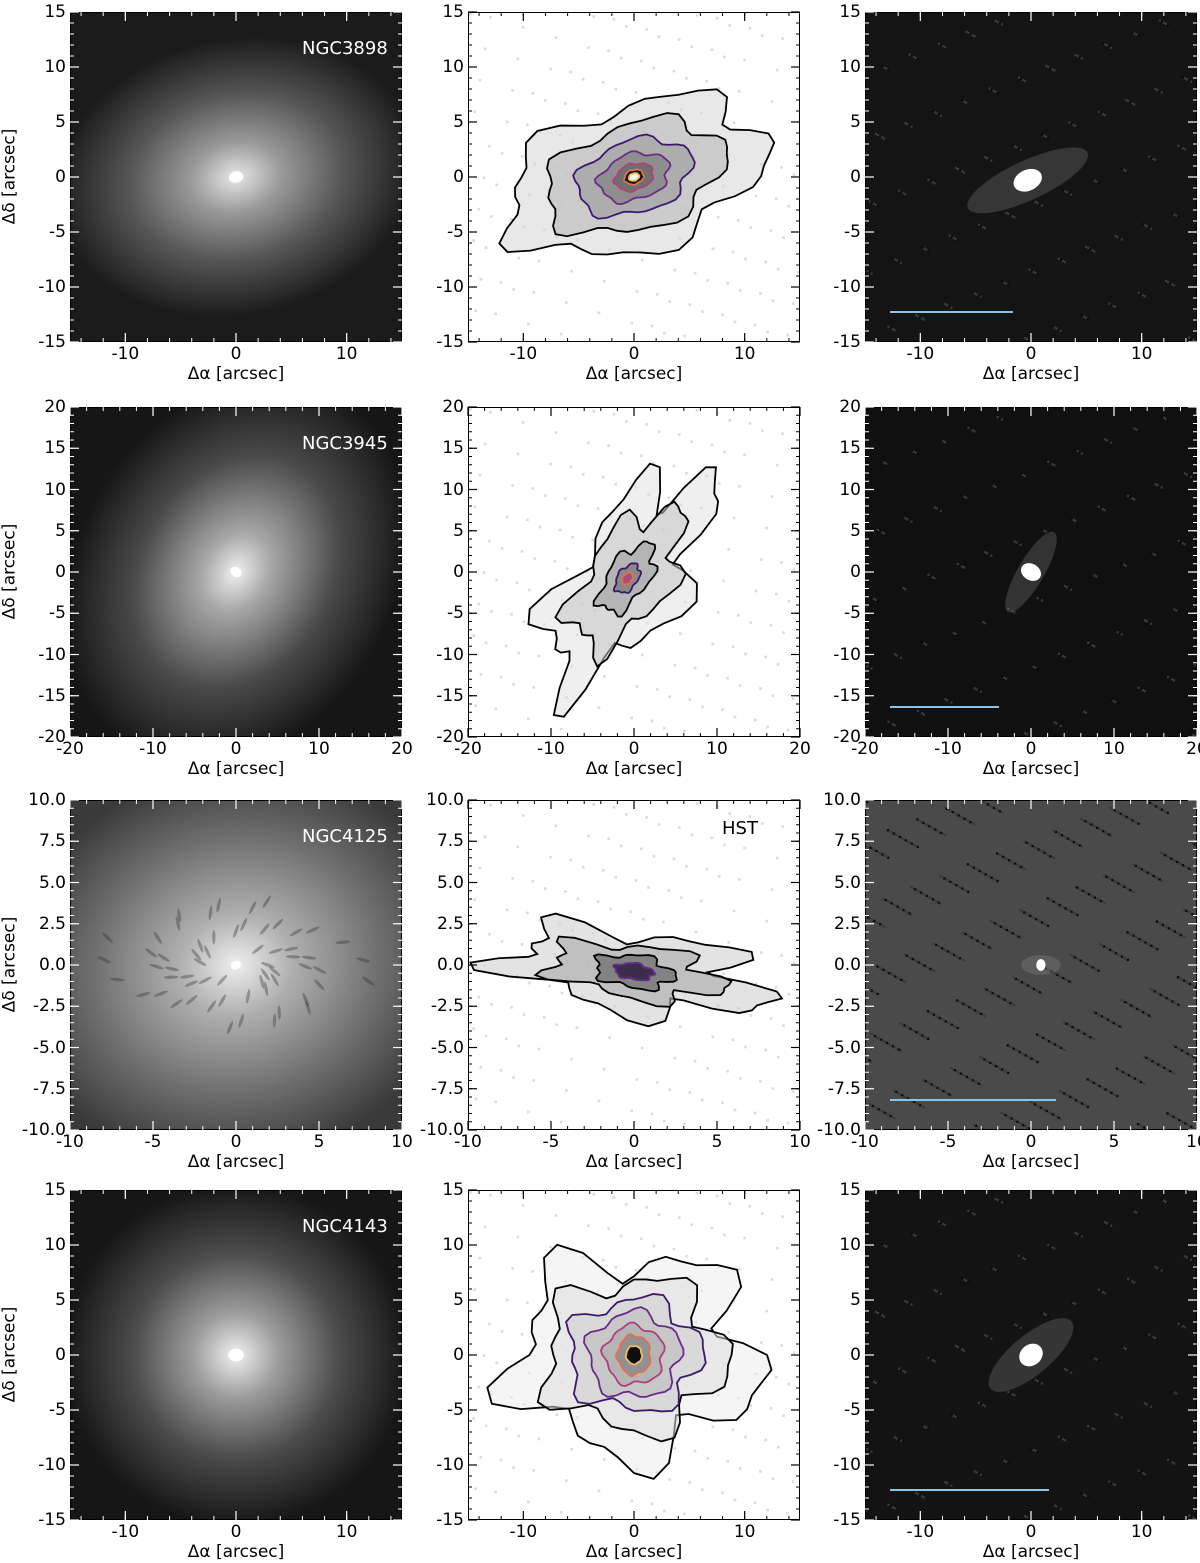  What do you see at coordinates (740, 828) in the screenshot?
I see `instrument-label: HST` at bounding box center [740, 828].